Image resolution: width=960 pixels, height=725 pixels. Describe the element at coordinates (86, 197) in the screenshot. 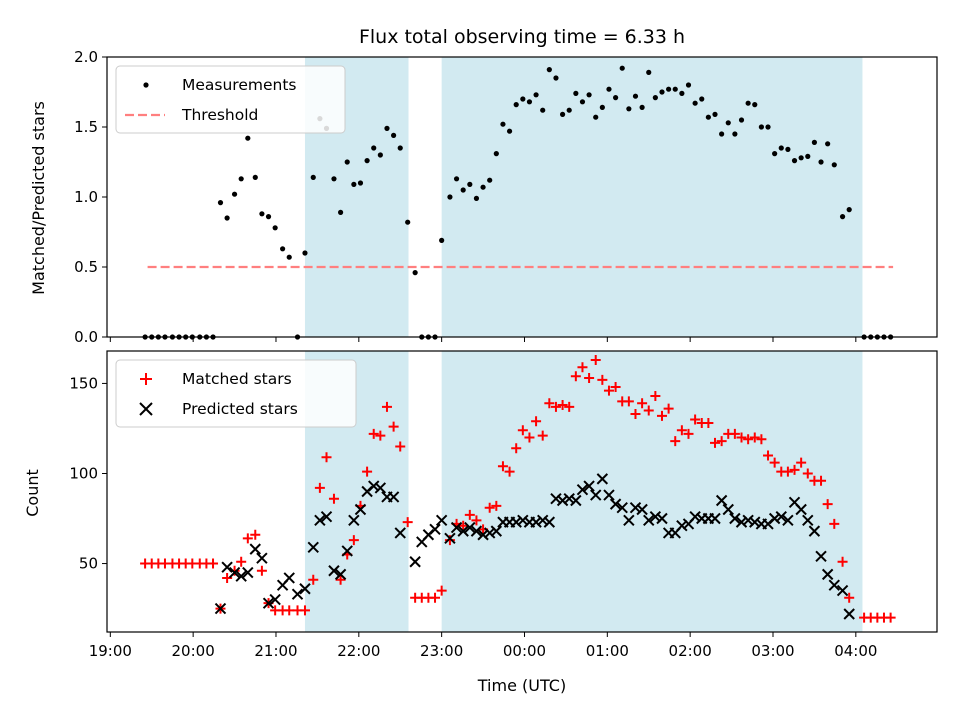

I see `y-tick-label: 1.0` at that location.